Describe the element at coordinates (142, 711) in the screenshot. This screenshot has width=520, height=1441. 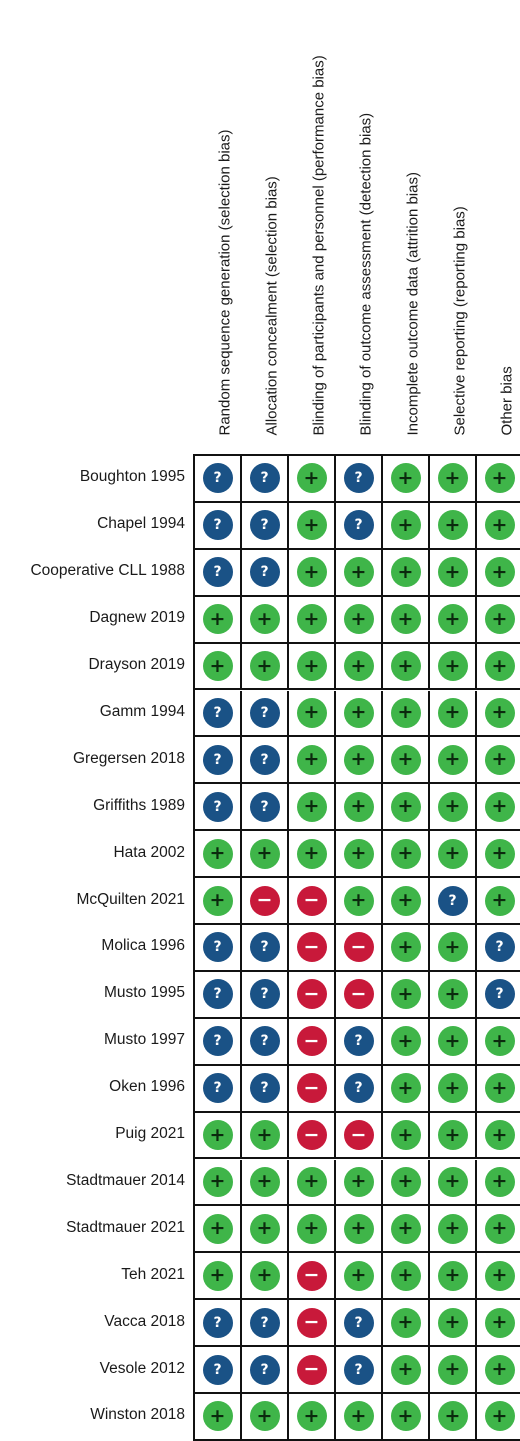
I see `study-label: Gamm 1994` at that location.